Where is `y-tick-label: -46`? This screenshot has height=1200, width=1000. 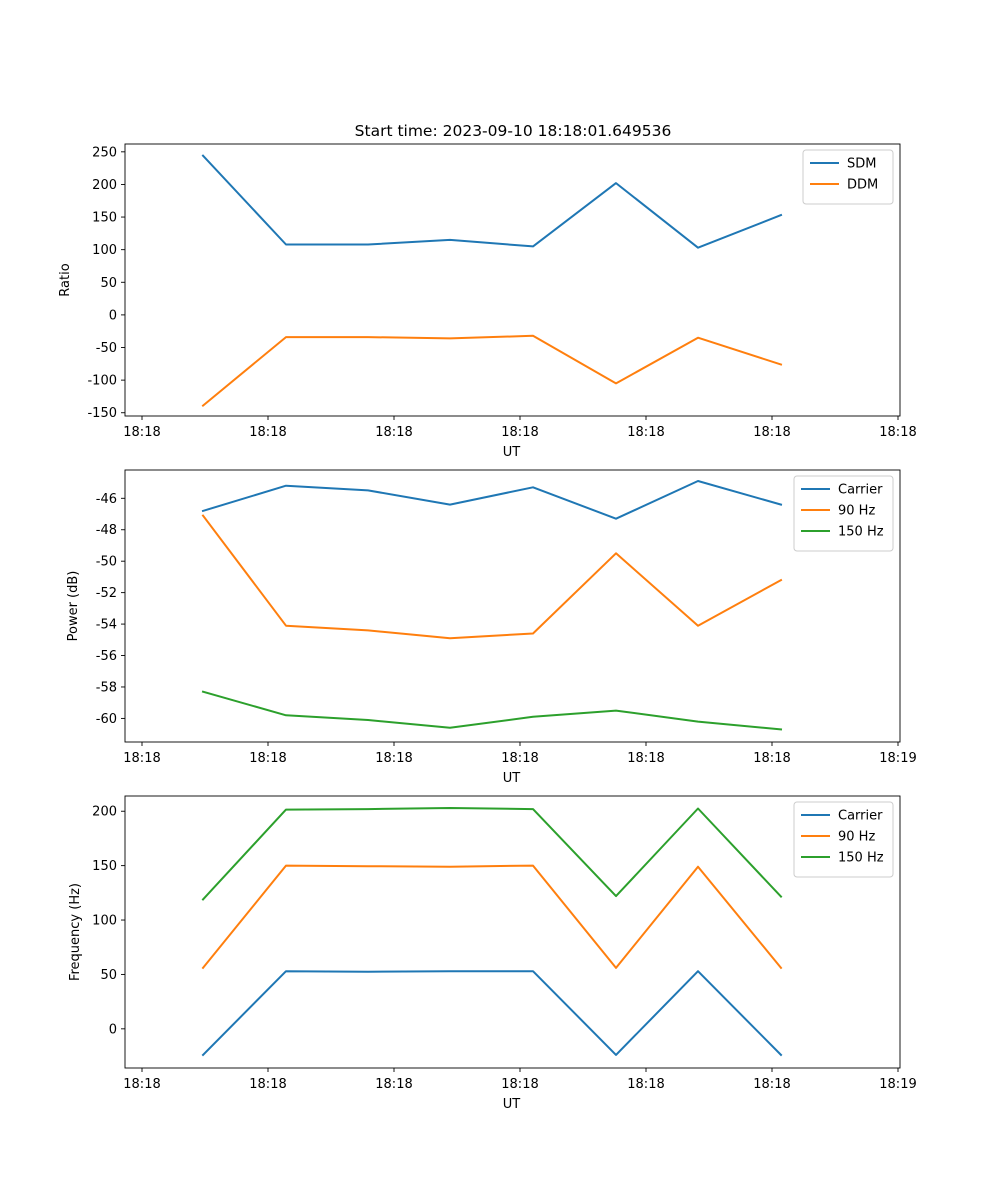
y-tick-label: -46 is located at coordinates (106, 499).